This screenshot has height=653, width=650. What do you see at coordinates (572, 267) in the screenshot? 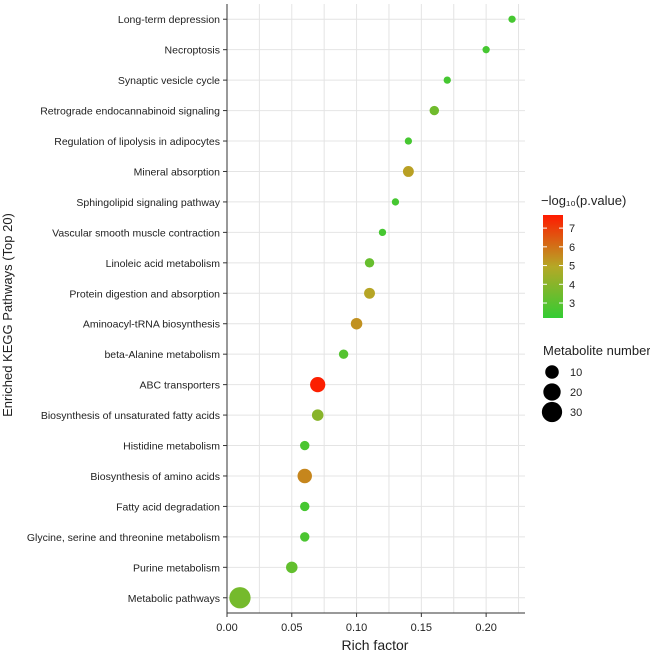
I see `color-legend-tick-label: 5` at bounding box center [572, 267].